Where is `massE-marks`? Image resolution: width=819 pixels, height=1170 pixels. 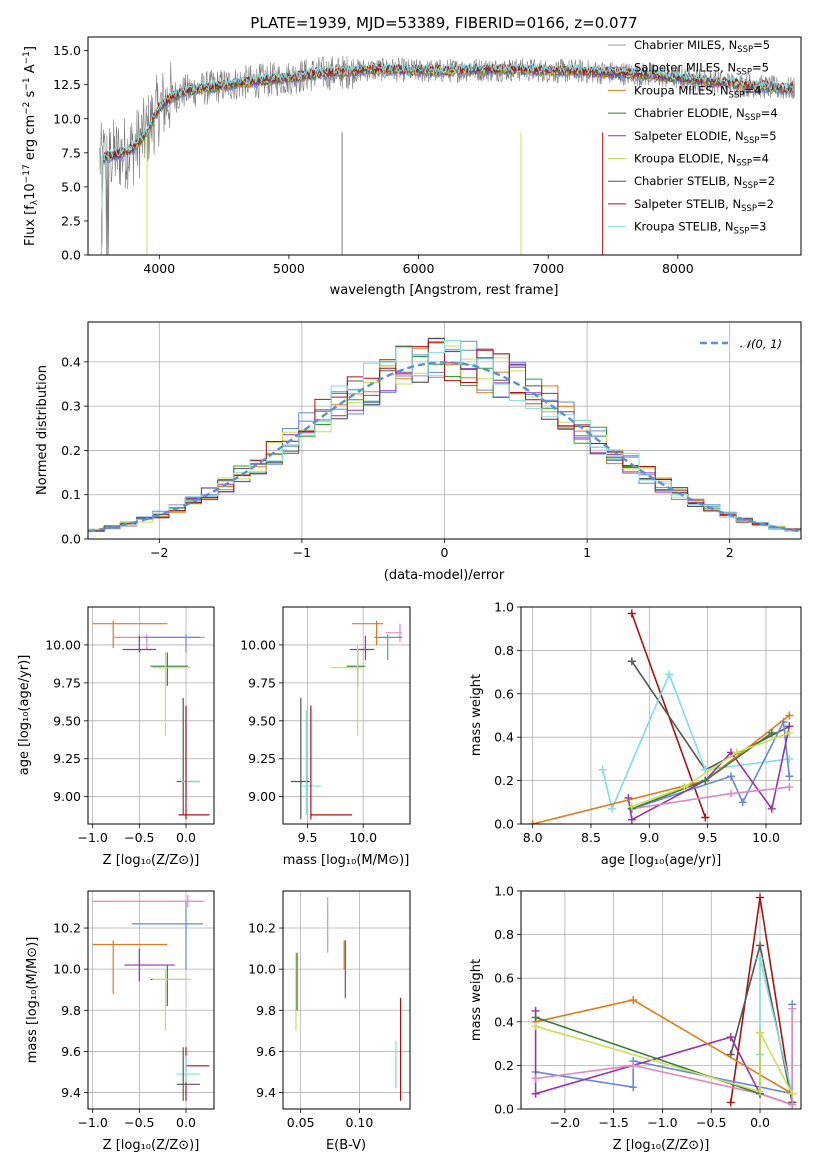 massE-marks is located at coordinates (348, 999).